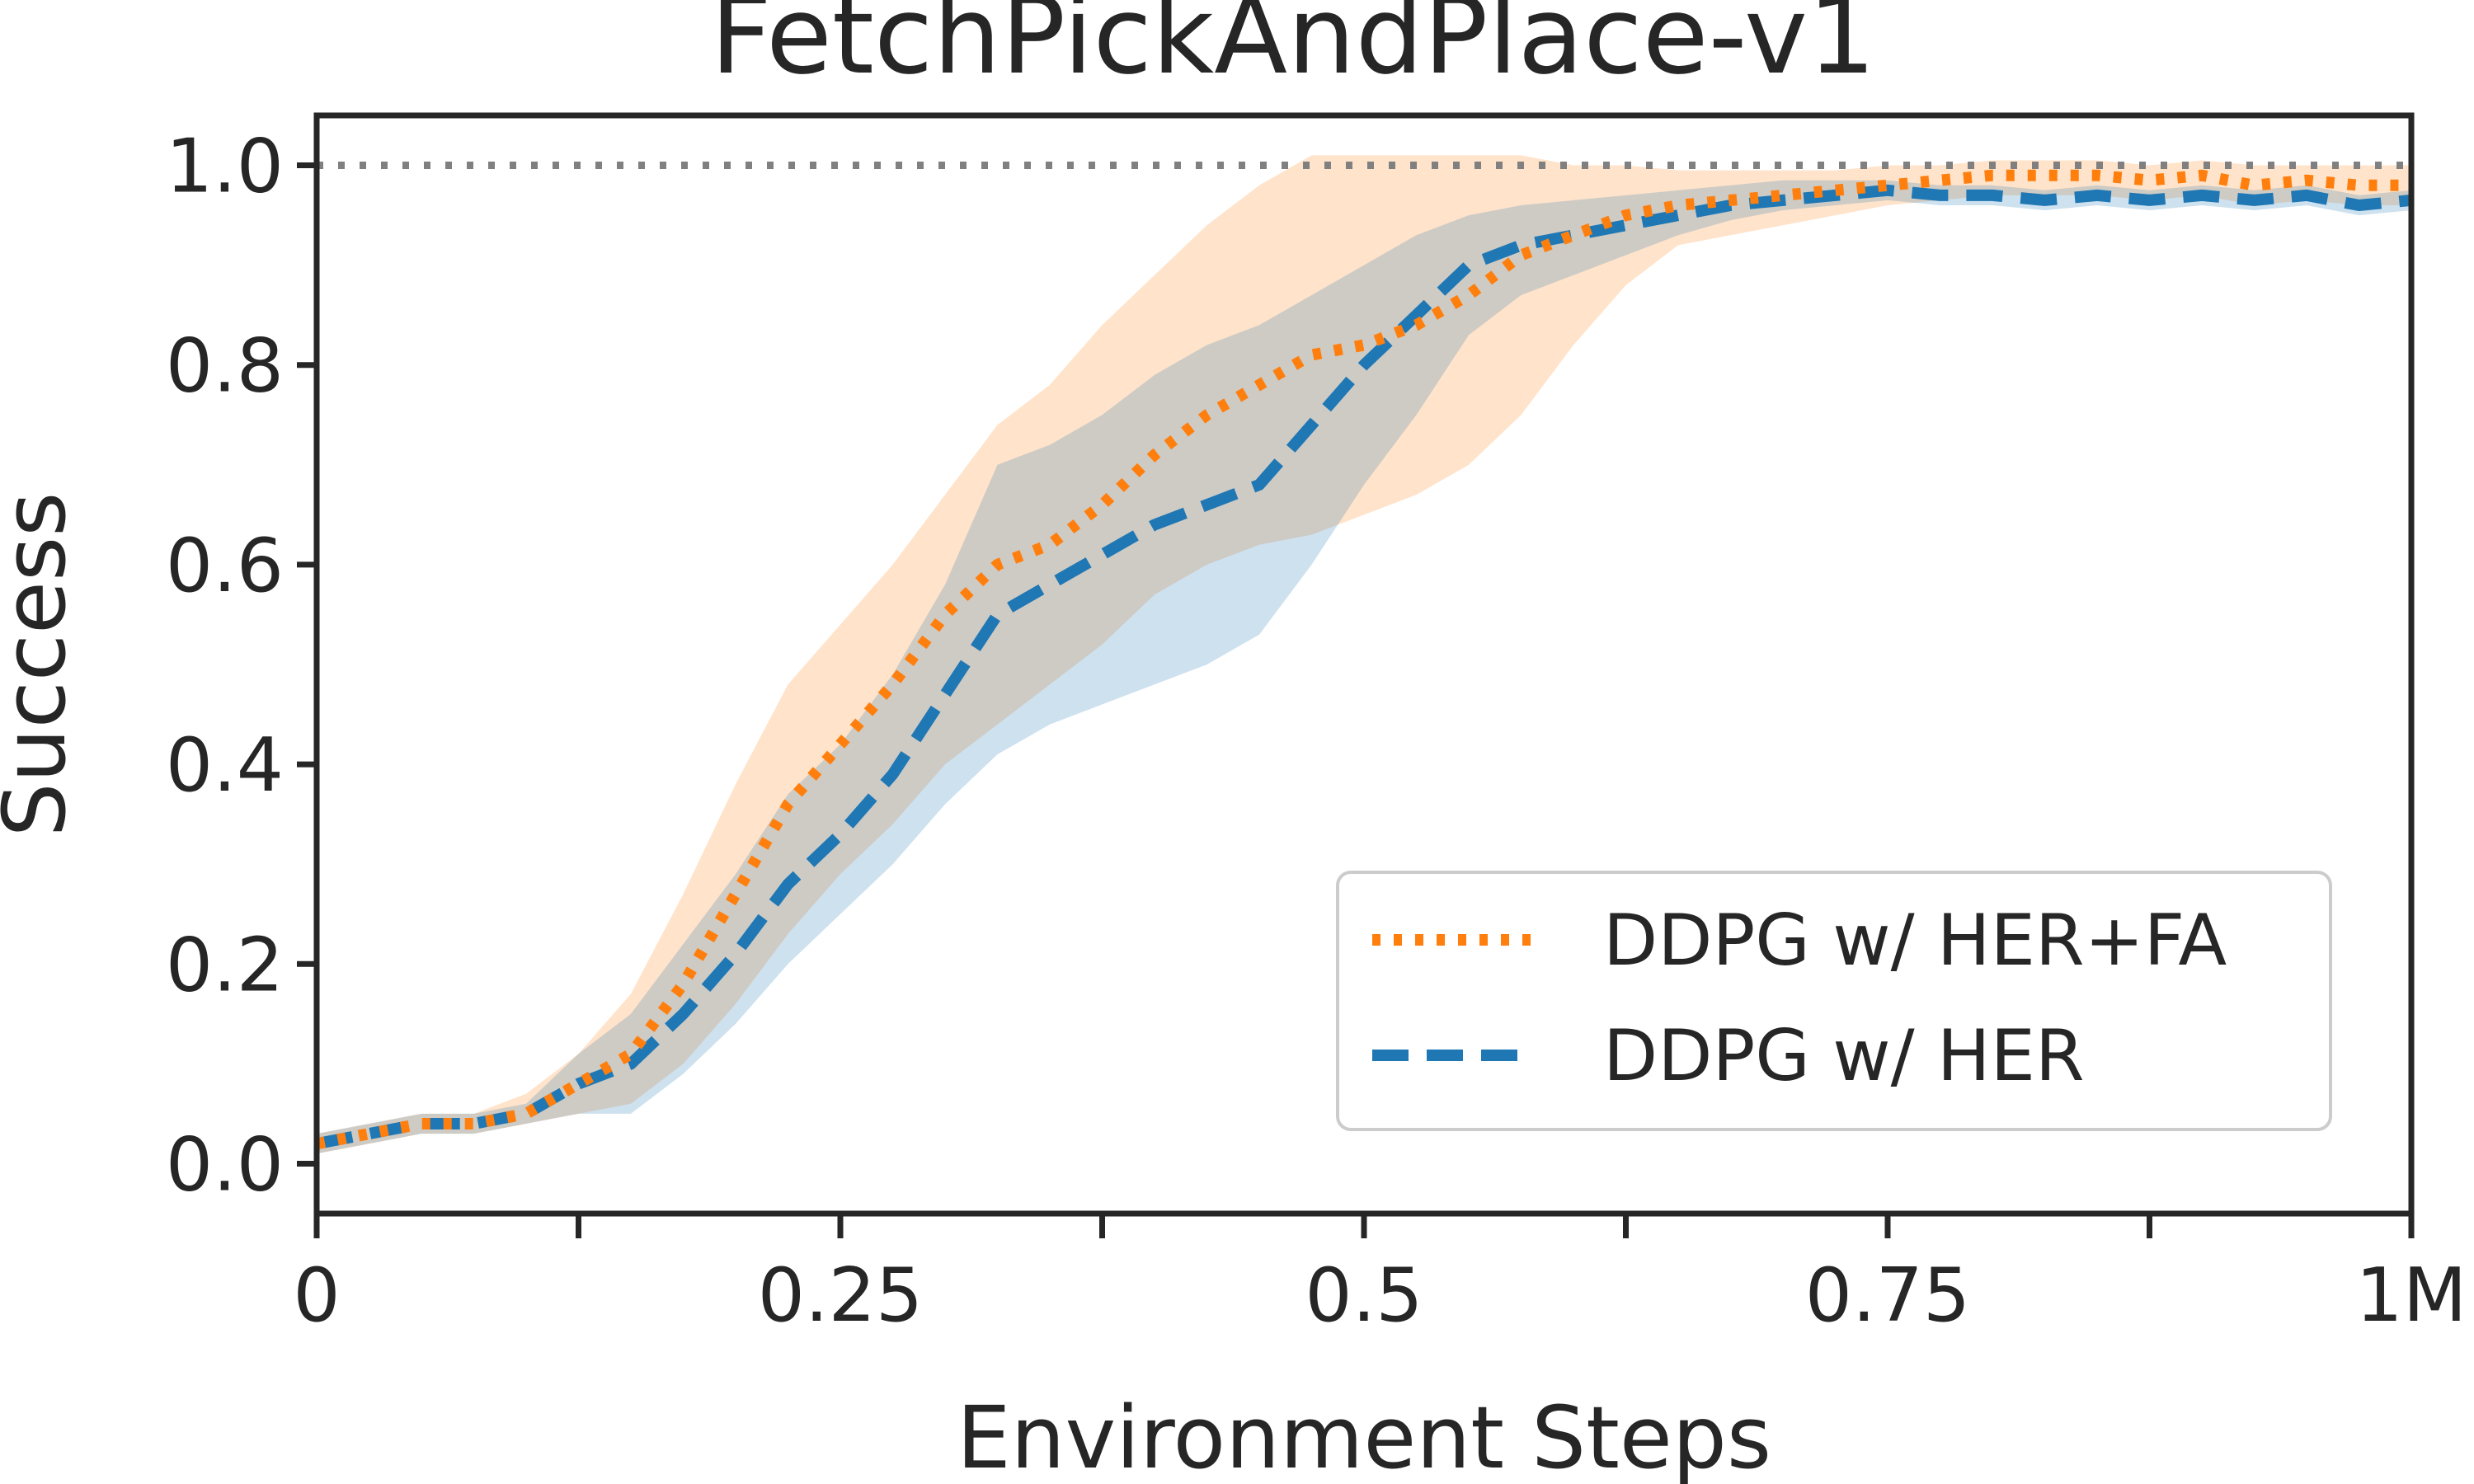  Describe the element at coordinates (225, 167) in the screenshot. I see `y-tick-label-5: 1.0` at that location.